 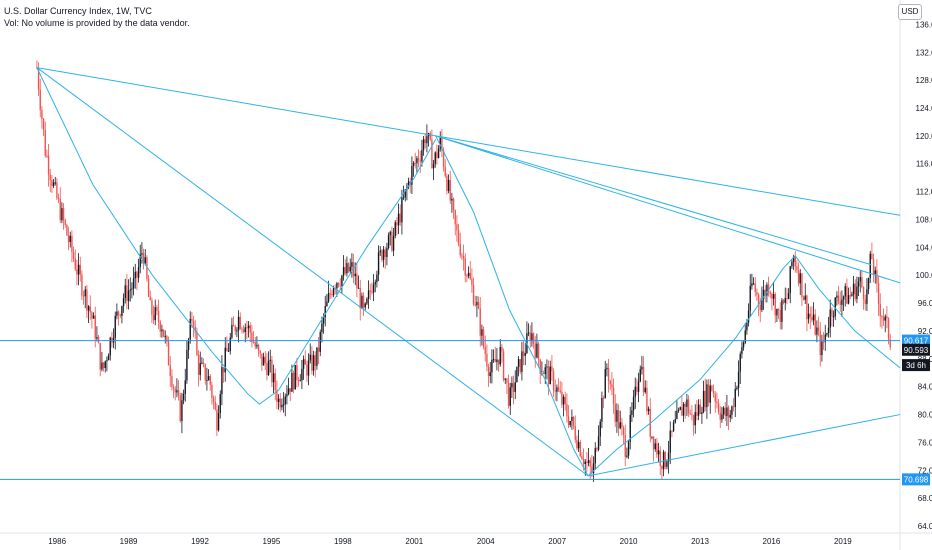 What do you see at coordinates (343, 541) in the screenshot?
I see `x-tick-label: 1998` at bounding box center [343, 541].